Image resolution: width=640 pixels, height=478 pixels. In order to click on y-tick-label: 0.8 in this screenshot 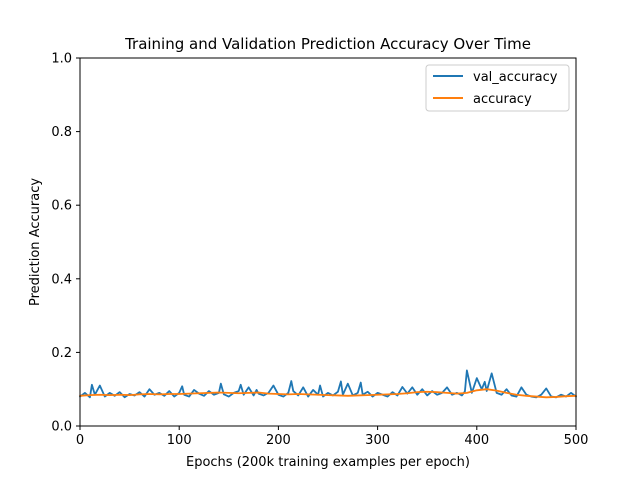, I will do `click(61, 132)`.